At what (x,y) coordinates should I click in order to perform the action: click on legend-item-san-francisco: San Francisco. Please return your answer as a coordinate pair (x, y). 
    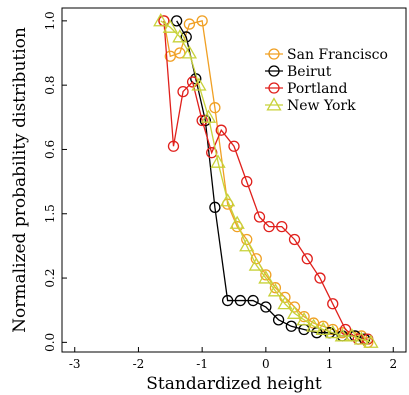
    Looking at the image, I should click on (326, 55).